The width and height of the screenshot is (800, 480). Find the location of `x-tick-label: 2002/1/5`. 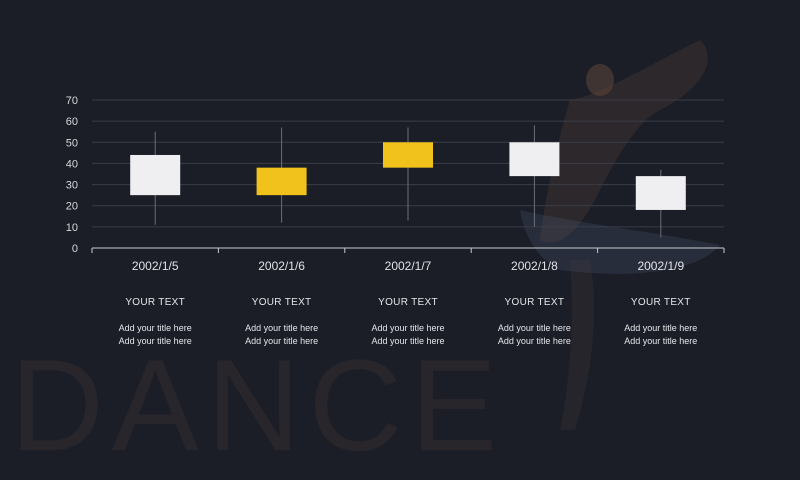

x-tick-label: 2002/1/5 is located at coordinates (155, 266).